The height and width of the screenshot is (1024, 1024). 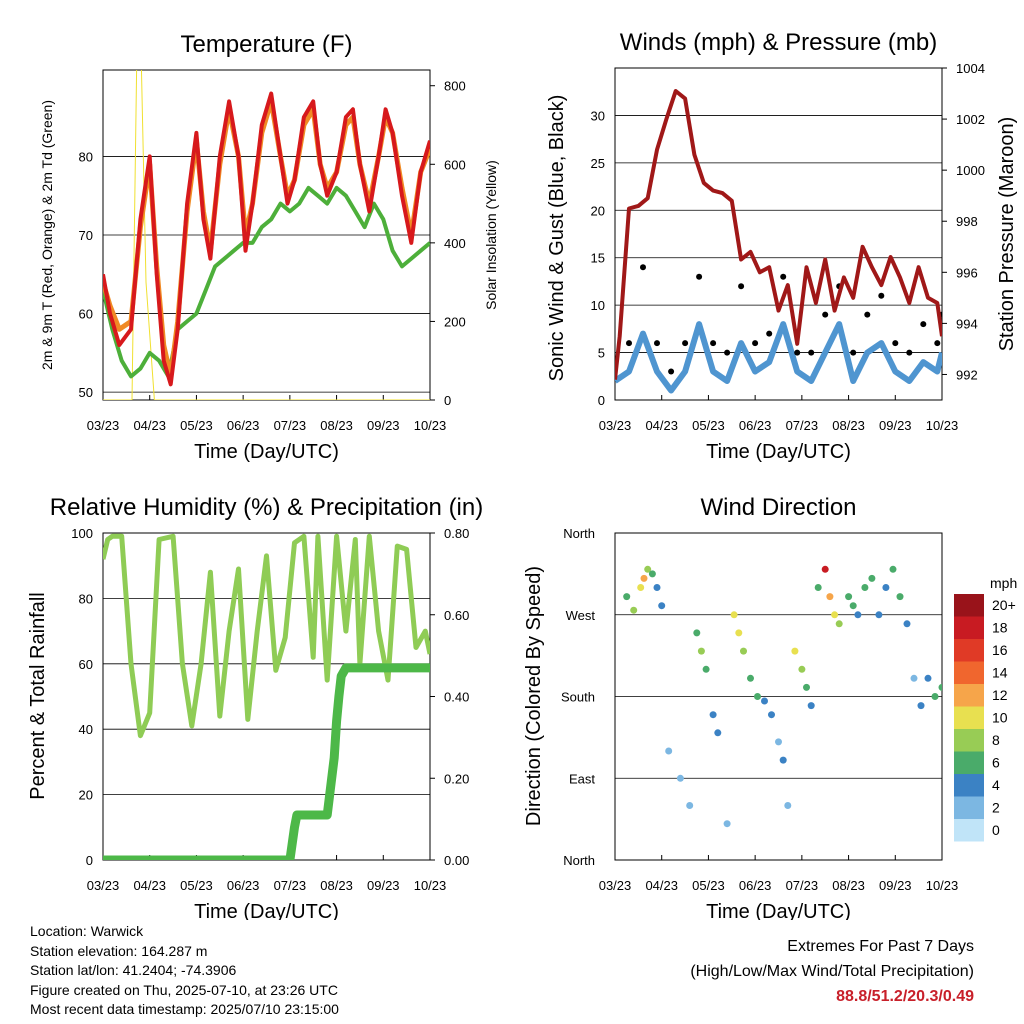 What do you see at coordinates (456, 533) in the screenshot?
I see `y2-tick-label: 0.80` at bounding box center [456, 533].